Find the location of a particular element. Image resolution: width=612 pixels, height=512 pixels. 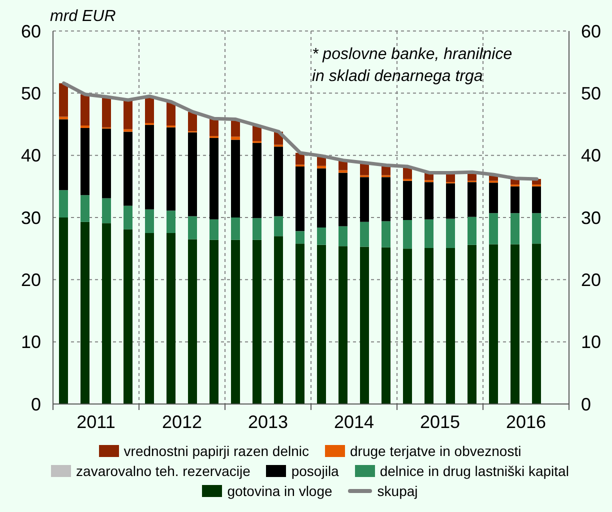

y2-tick-label: 20 is located at coordinates (591, 280).